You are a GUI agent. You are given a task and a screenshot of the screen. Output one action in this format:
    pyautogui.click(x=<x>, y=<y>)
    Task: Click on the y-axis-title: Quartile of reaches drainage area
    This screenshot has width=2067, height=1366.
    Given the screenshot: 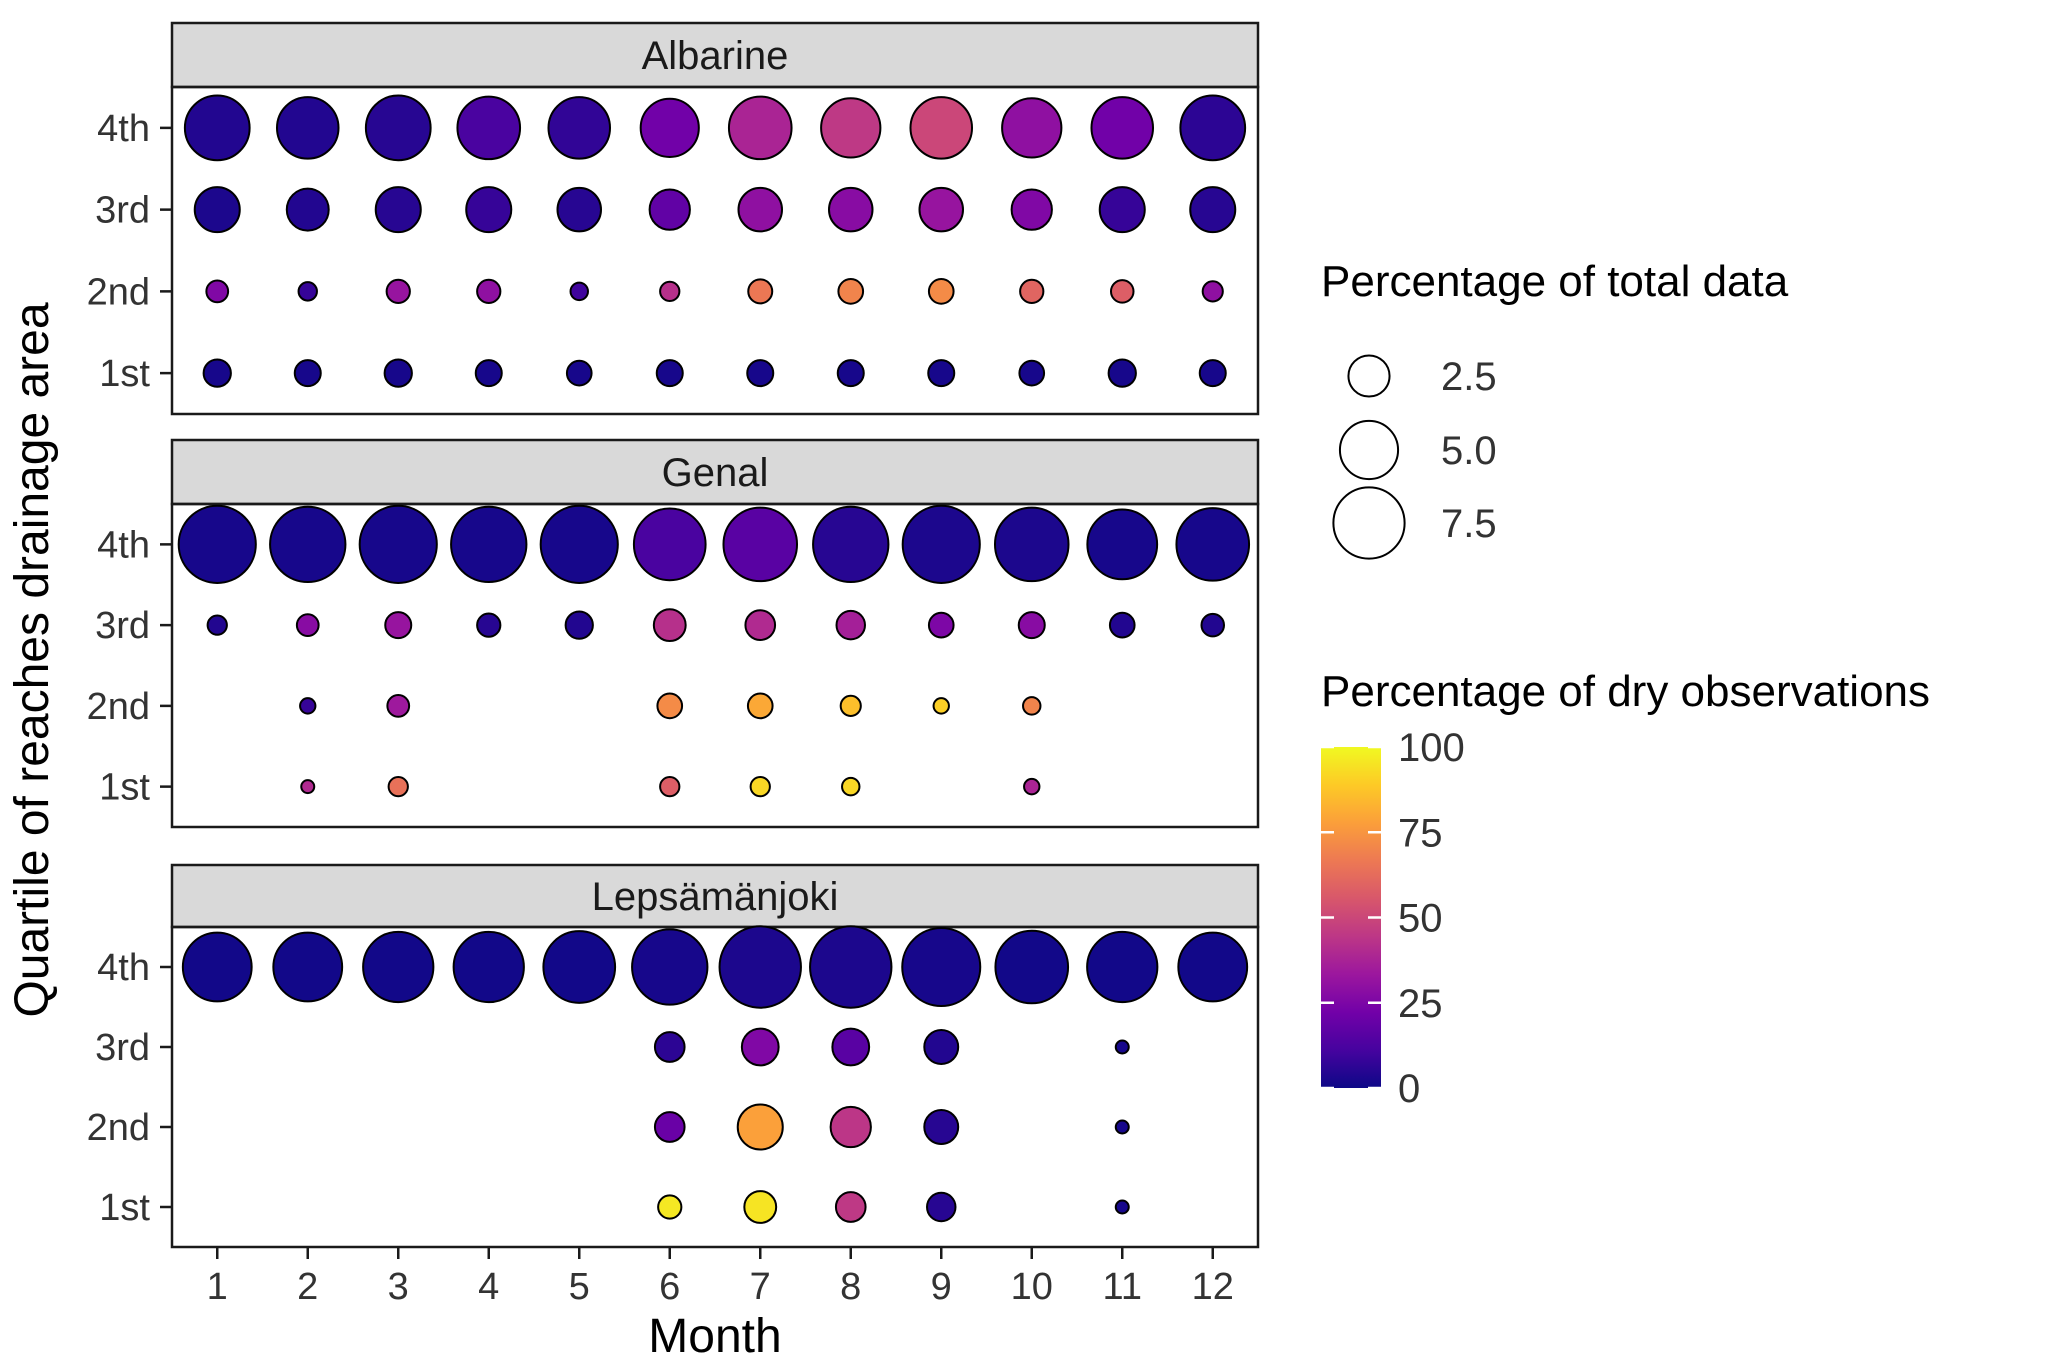 What is the action you would take?
    pyautogui.click(x=32, y=659)
    